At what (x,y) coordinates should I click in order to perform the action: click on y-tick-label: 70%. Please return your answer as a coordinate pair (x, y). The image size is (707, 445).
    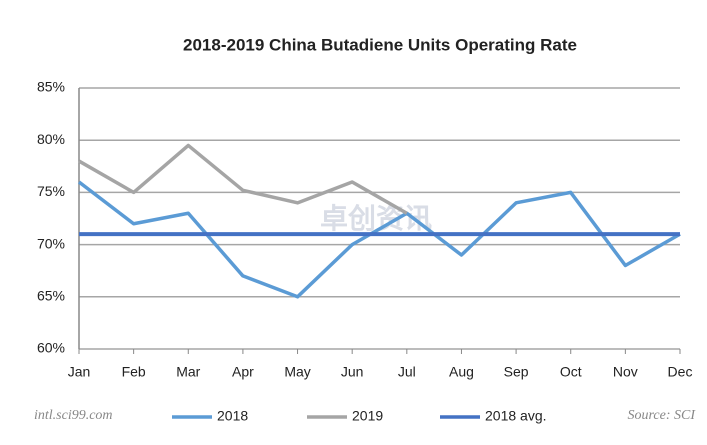
    Looking at the image, I should click on (51, 243).